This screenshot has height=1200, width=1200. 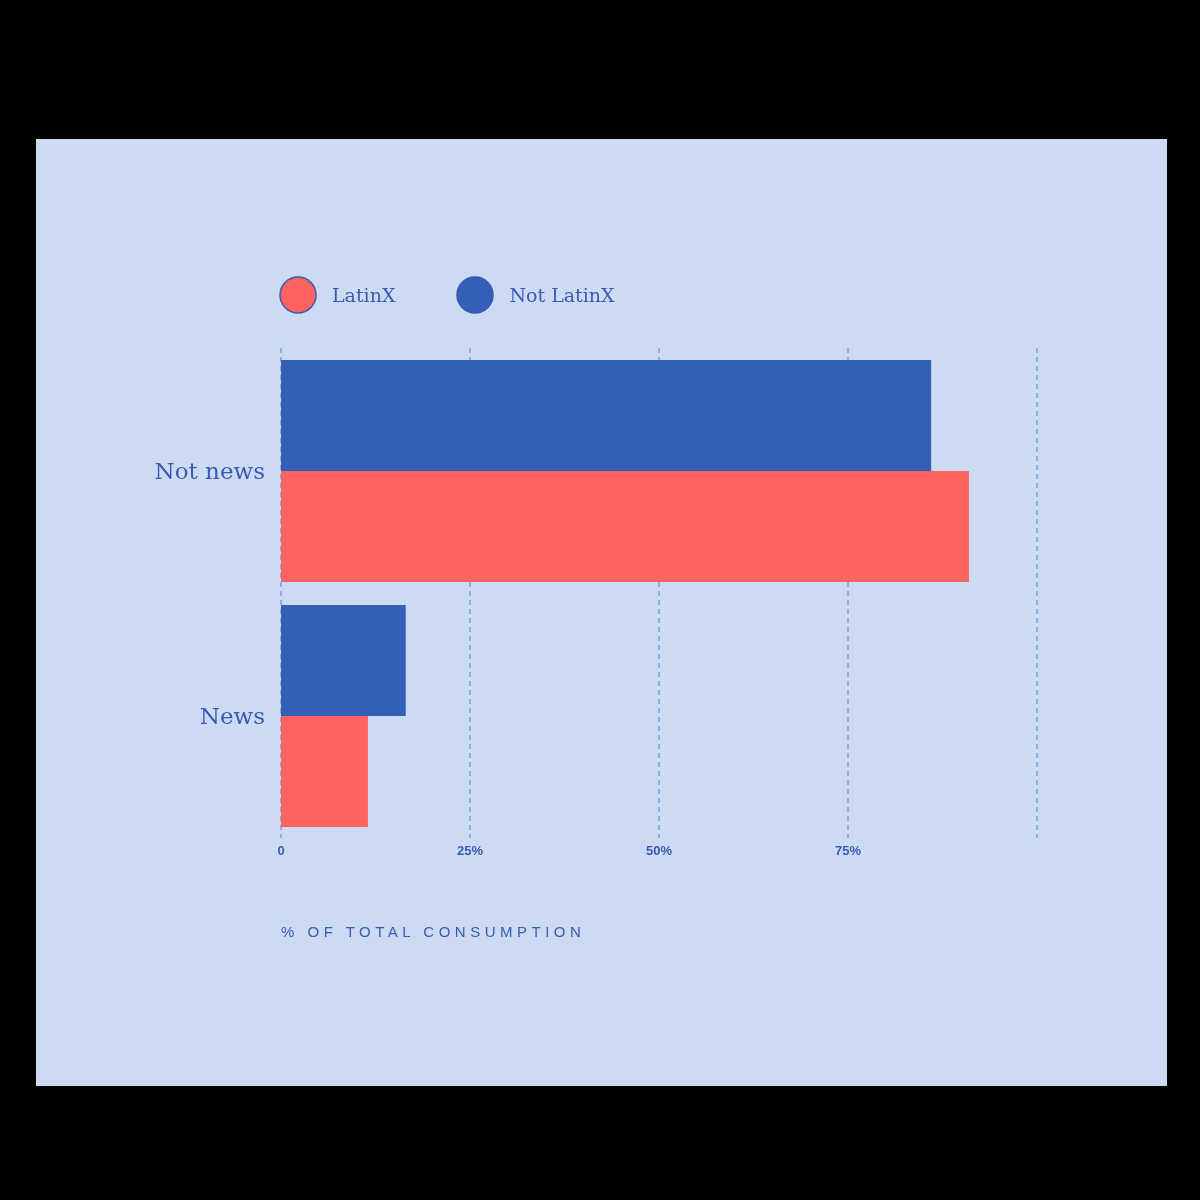 I want to click on x-tick-label: 0, so click(x=281, y=851).